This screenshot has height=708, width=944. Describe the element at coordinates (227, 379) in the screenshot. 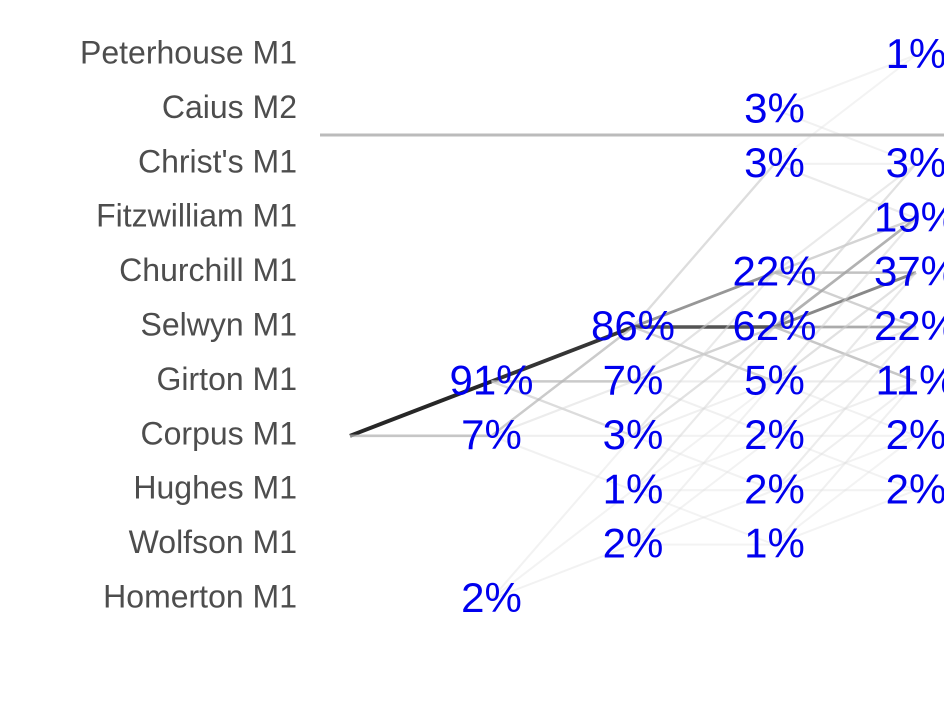

I see `crew-label: Girton M1` at that location.